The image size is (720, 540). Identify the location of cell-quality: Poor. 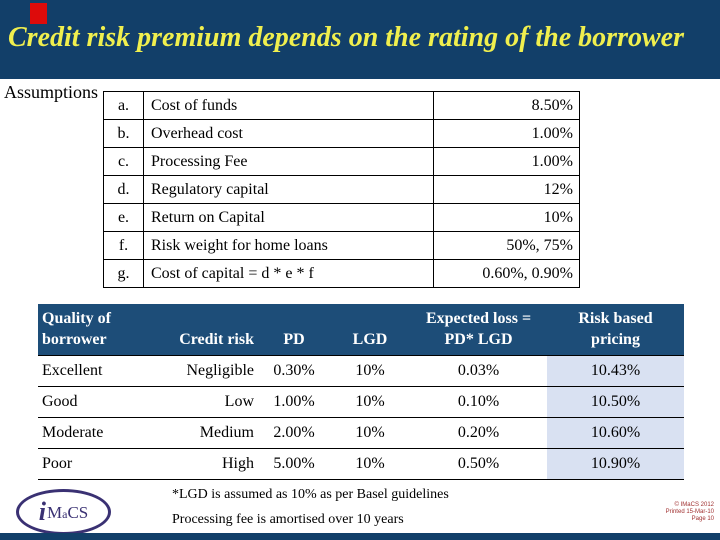
(99, 464).